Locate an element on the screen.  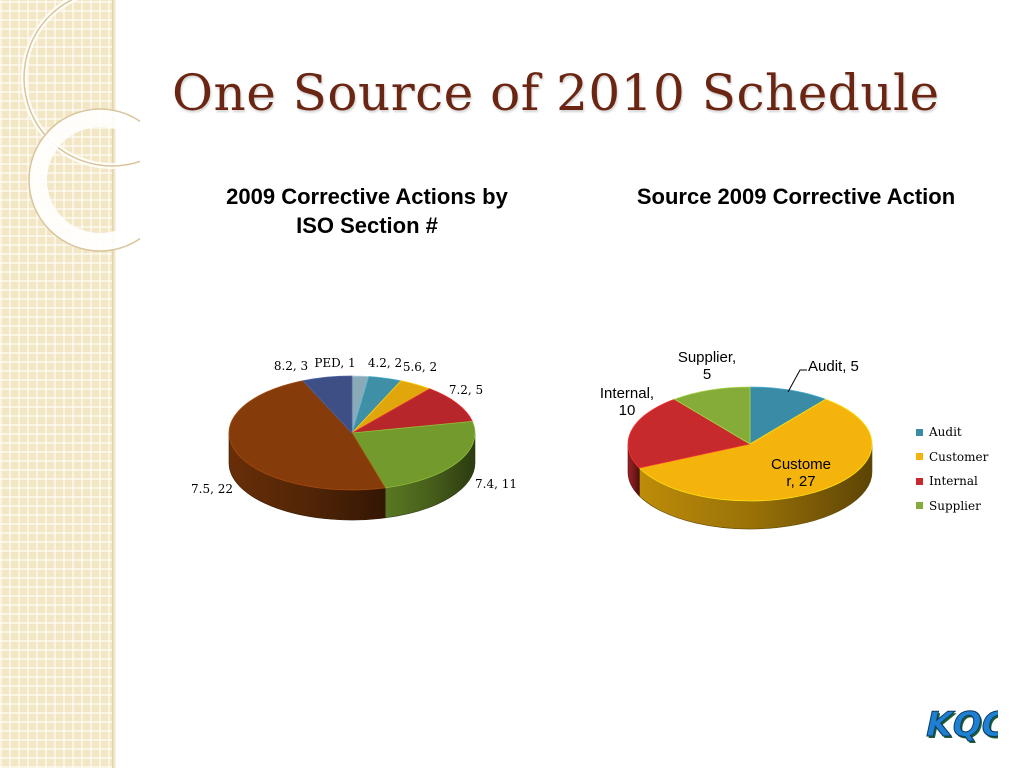
data-label-8-2: 8.2, 3 is located at coordinates (291, 366).